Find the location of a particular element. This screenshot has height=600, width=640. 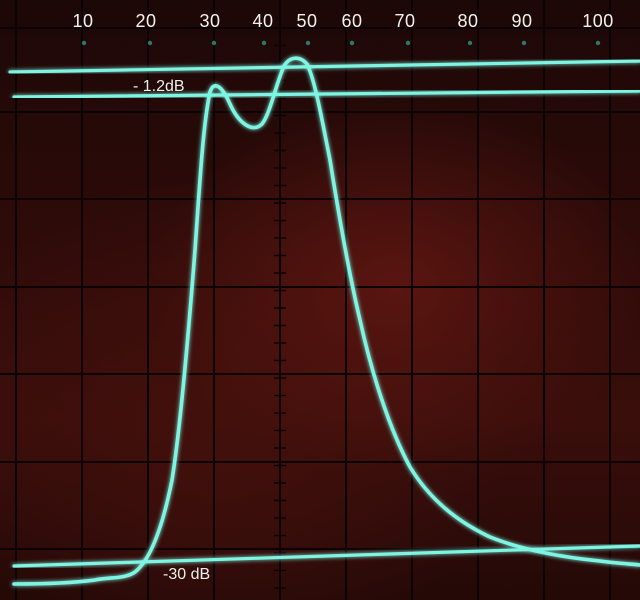

scale-label-100: 100 is located at coordinates (598, 21).